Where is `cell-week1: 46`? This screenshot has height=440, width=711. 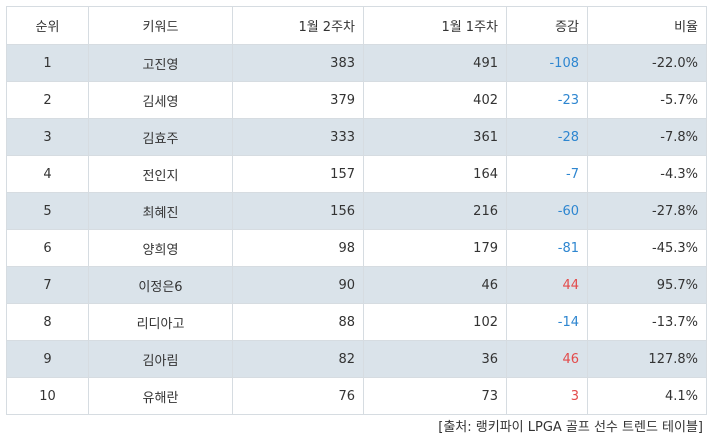
cell-week1: 46 is located at coordinates (435, 285).